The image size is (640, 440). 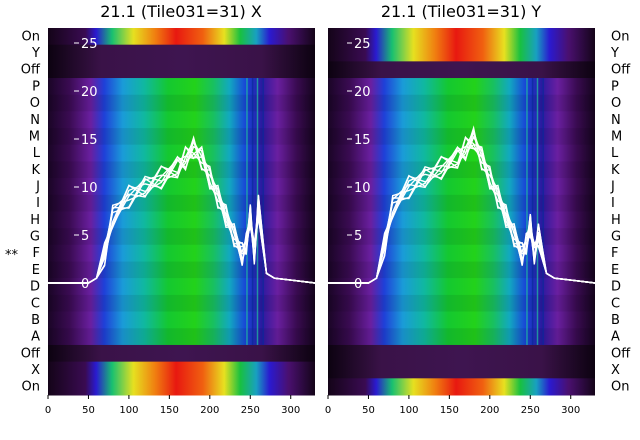 I want to click on marked-row-indicator: **, so click(x=12, y=255).